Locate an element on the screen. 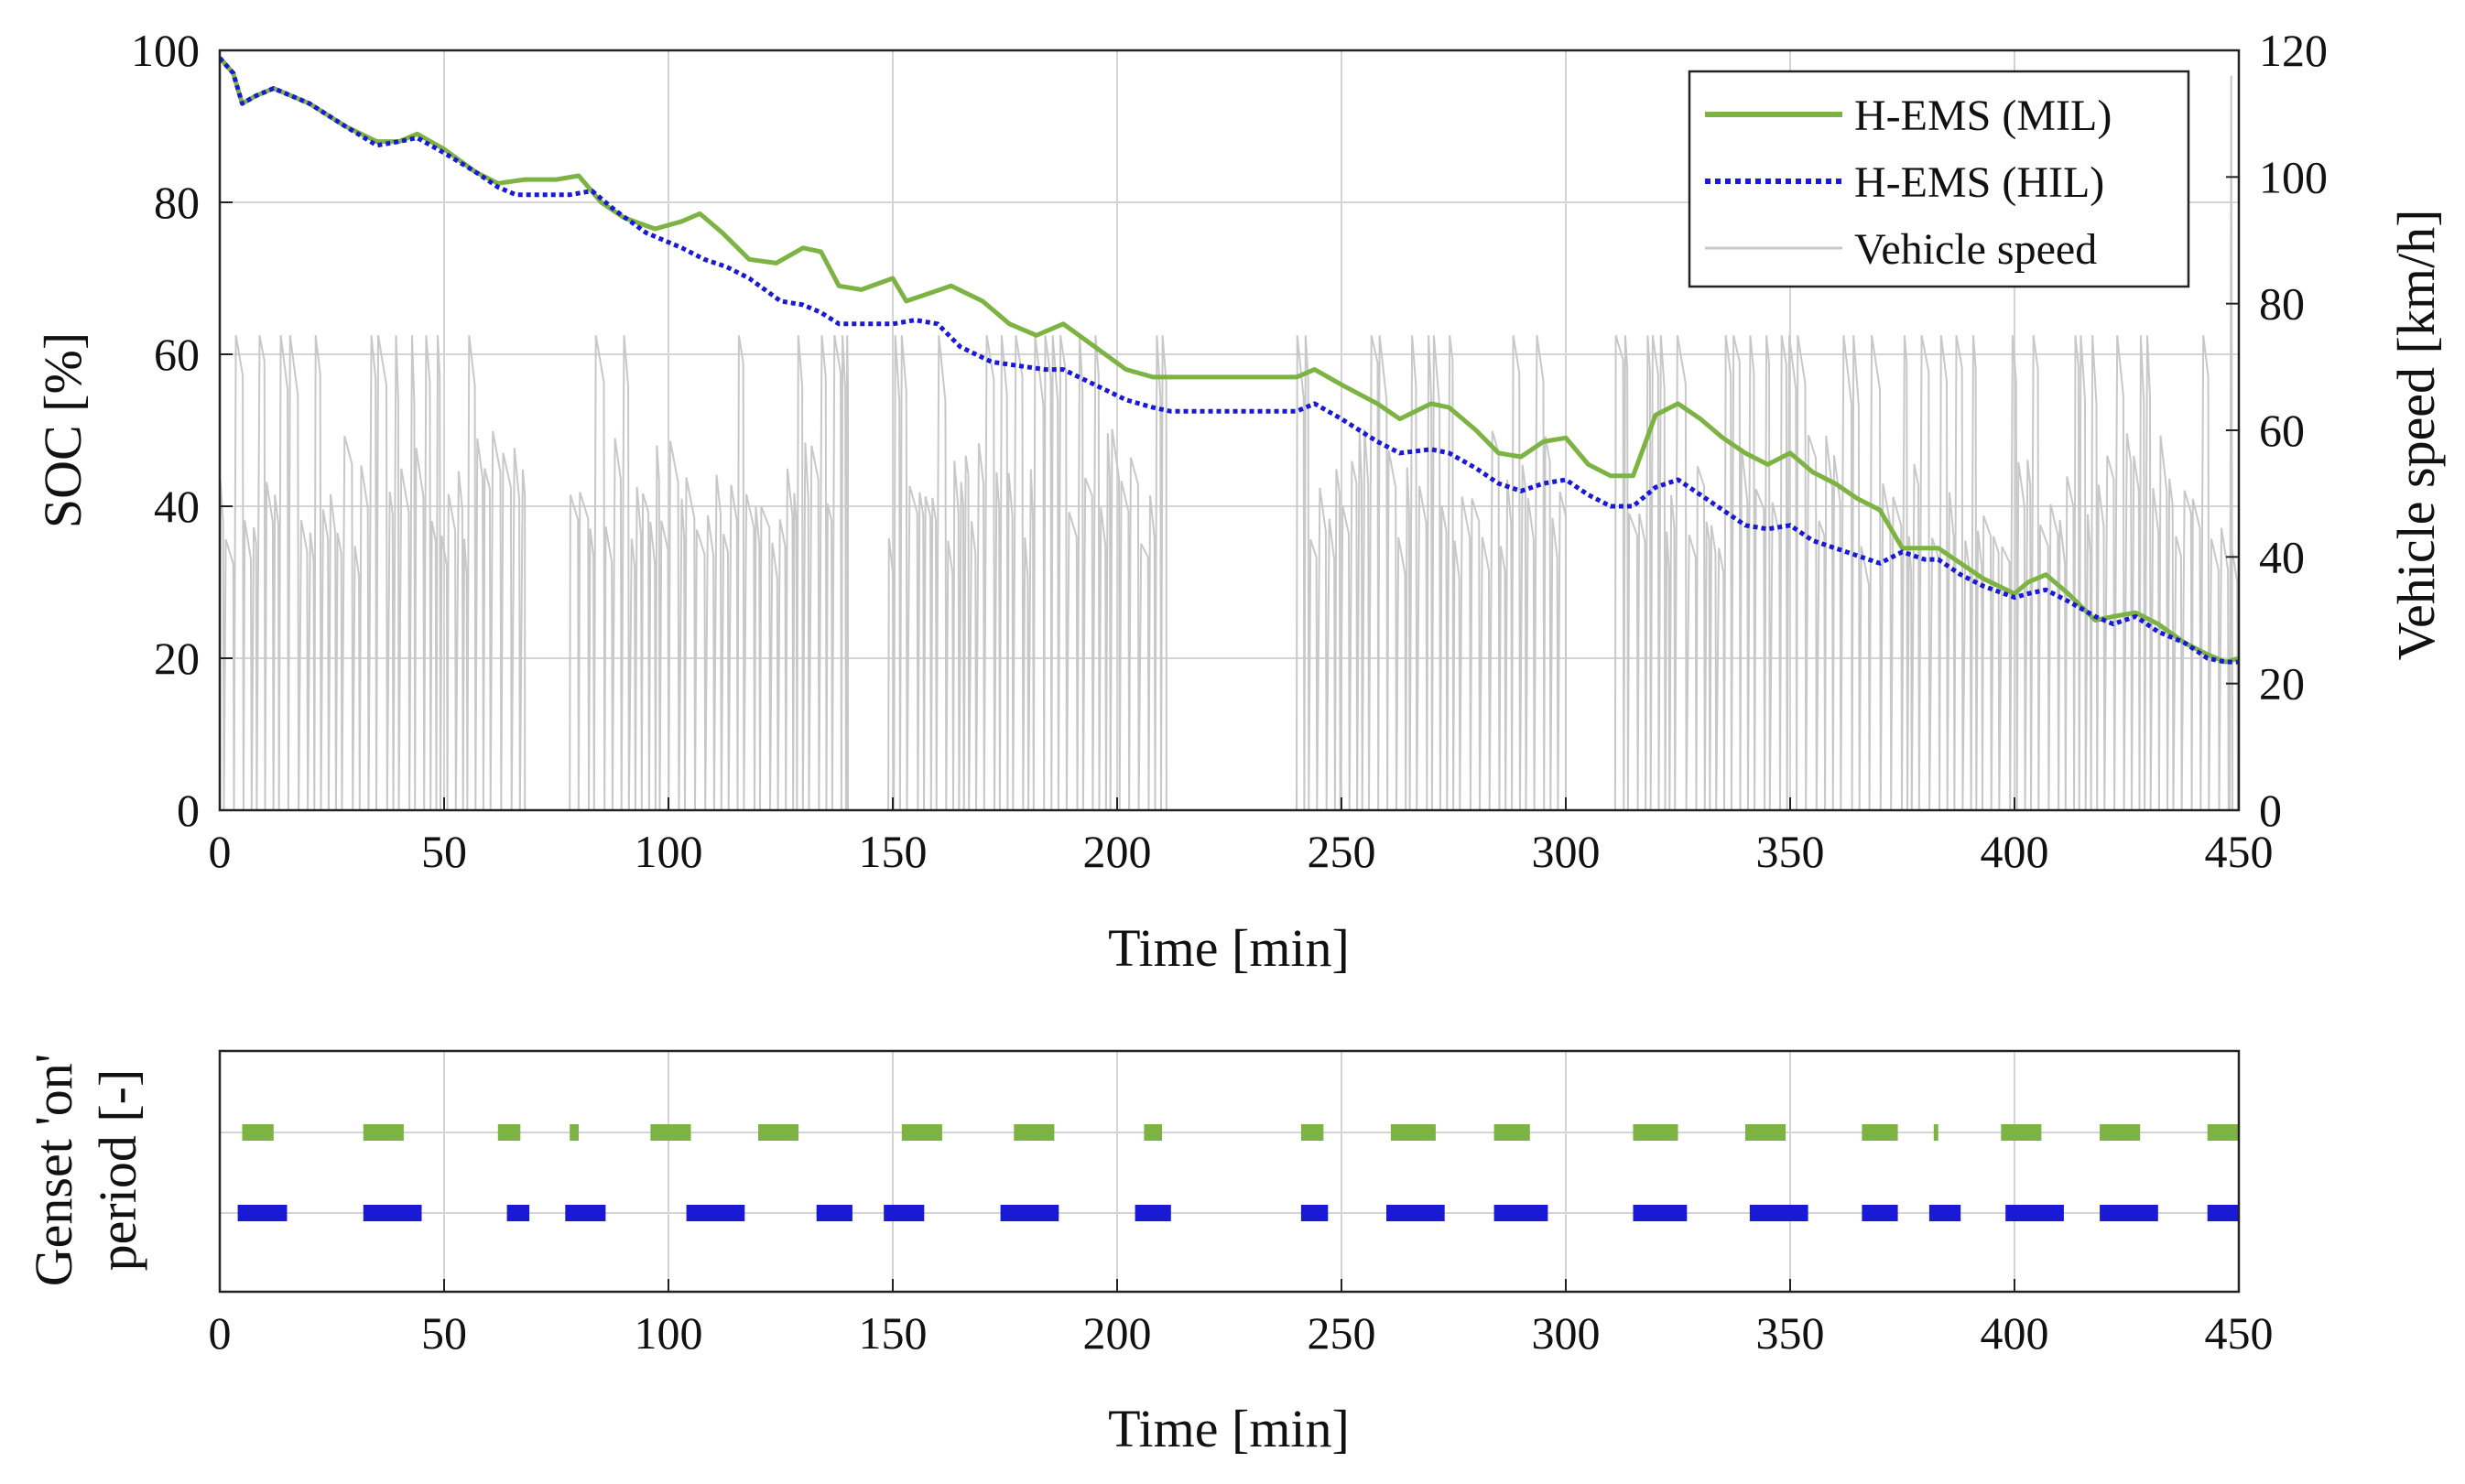 The image size is (2465, 1484). soc-y-tick-label: 60 is located at coordinates (177, 354).